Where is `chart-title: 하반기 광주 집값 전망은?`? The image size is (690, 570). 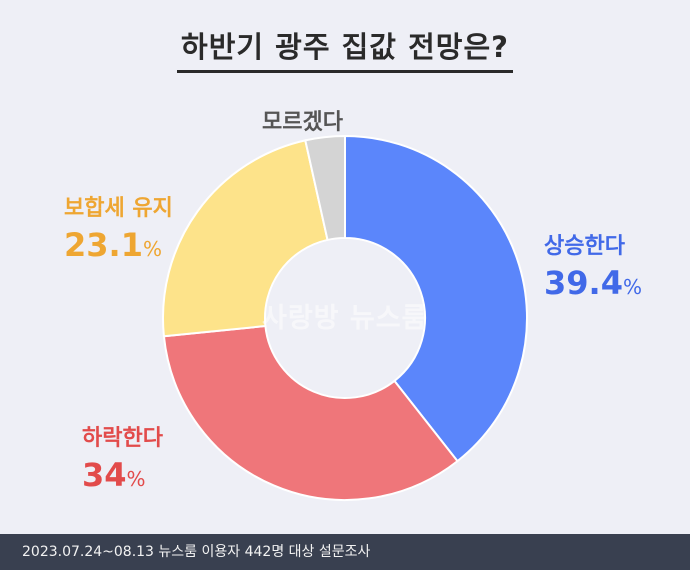 chart-title: 하반기 광주 집값 전망은? is located at coordinates (345, 48).